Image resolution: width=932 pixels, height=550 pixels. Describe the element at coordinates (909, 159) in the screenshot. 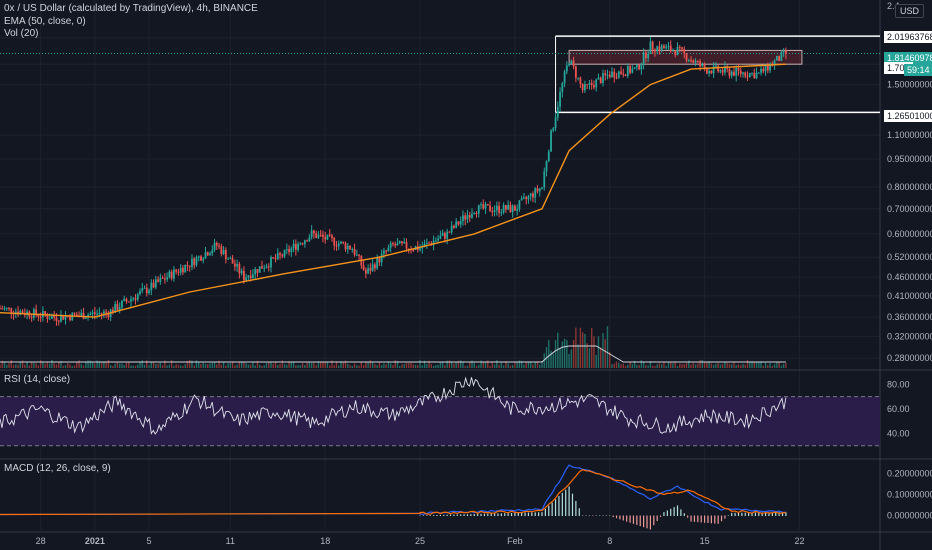

I see `price-tick-label: 0.95000000` at that location.